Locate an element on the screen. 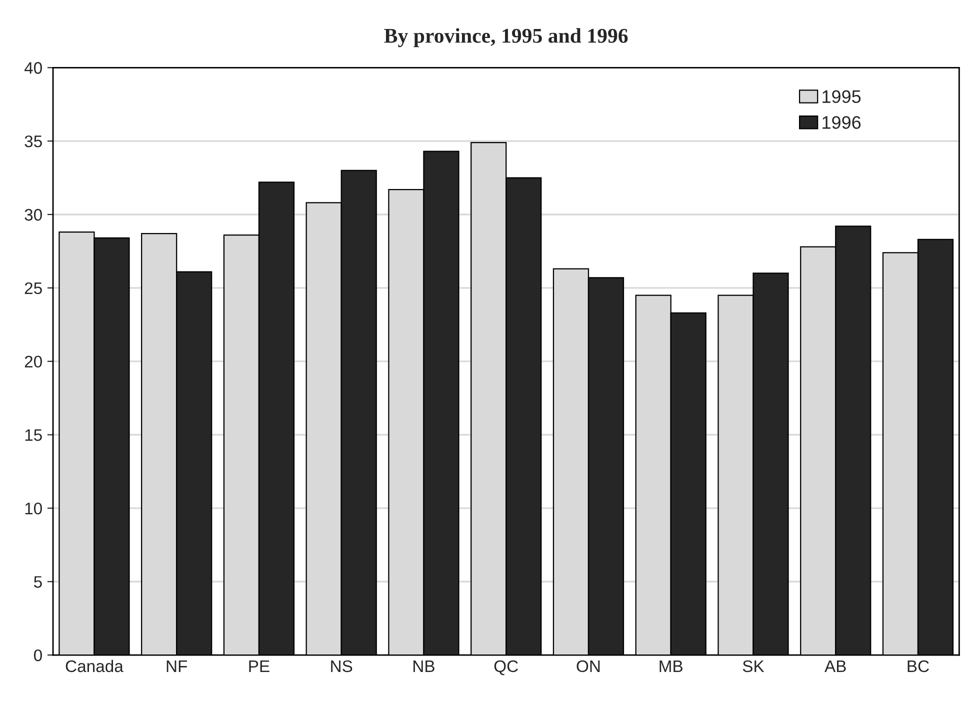  x-tick-label: PE is located at coordinates (259, 666).